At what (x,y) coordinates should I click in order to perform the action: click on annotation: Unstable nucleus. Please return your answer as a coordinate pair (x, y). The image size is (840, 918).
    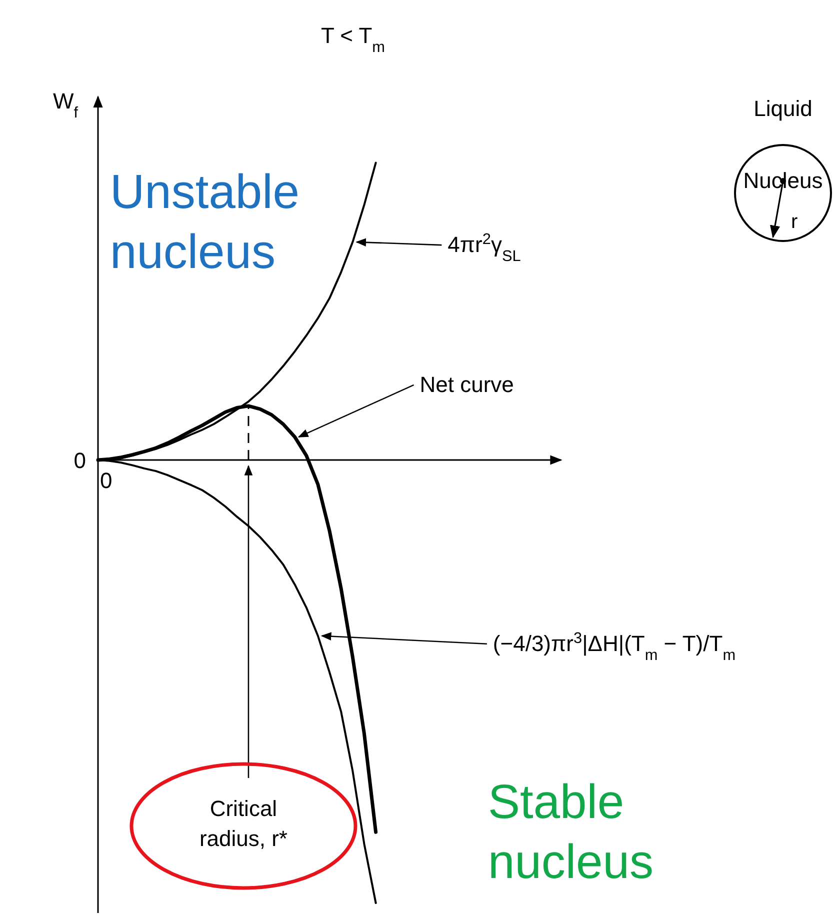
    Looking at the image, I should click on (205, 222).